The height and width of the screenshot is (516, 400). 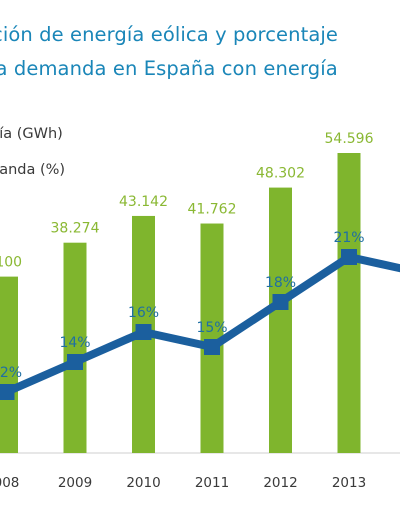 I want to click on x-tick-2012: 2012, so click(x=280, y=483).